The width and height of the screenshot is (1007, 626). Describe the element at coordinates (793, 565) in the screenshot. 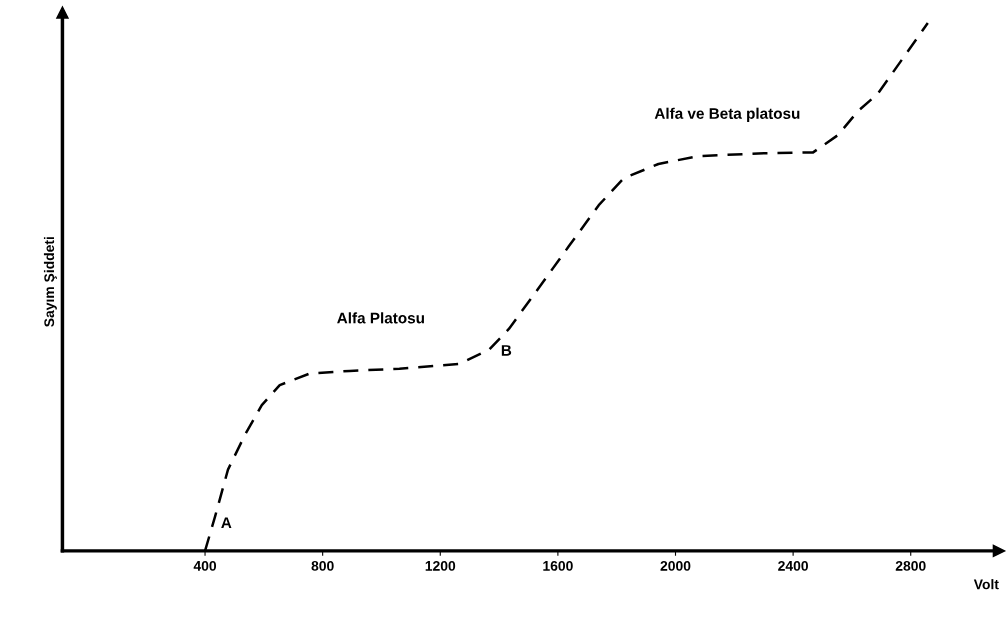

I see `x-tick-label: 2400` at that location.